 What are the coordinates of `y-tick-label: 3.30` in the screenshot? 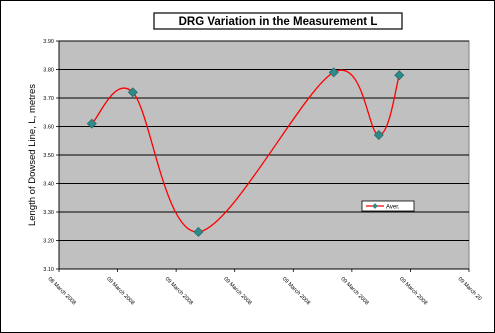 It's located at (48, 213).